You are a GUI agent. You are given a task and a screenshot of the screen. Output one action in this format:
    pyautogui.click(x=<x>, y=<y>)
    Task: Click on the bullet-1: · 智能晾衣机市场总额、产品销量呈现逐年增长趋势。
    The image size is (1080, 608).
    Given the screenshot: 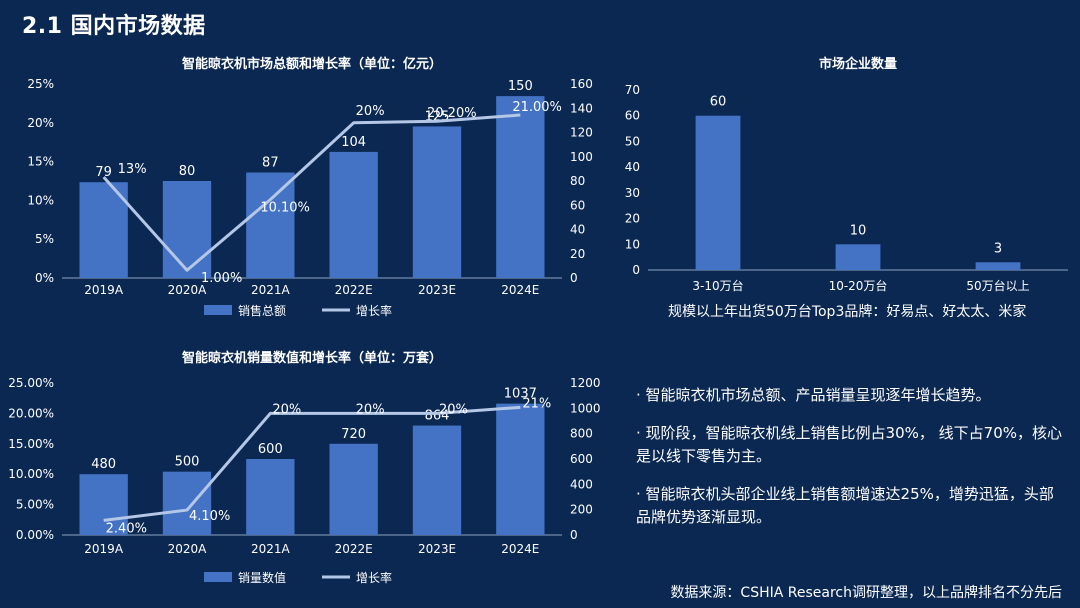 What is the action you would take?
    pyautogui.click(x=813, y=395)
    